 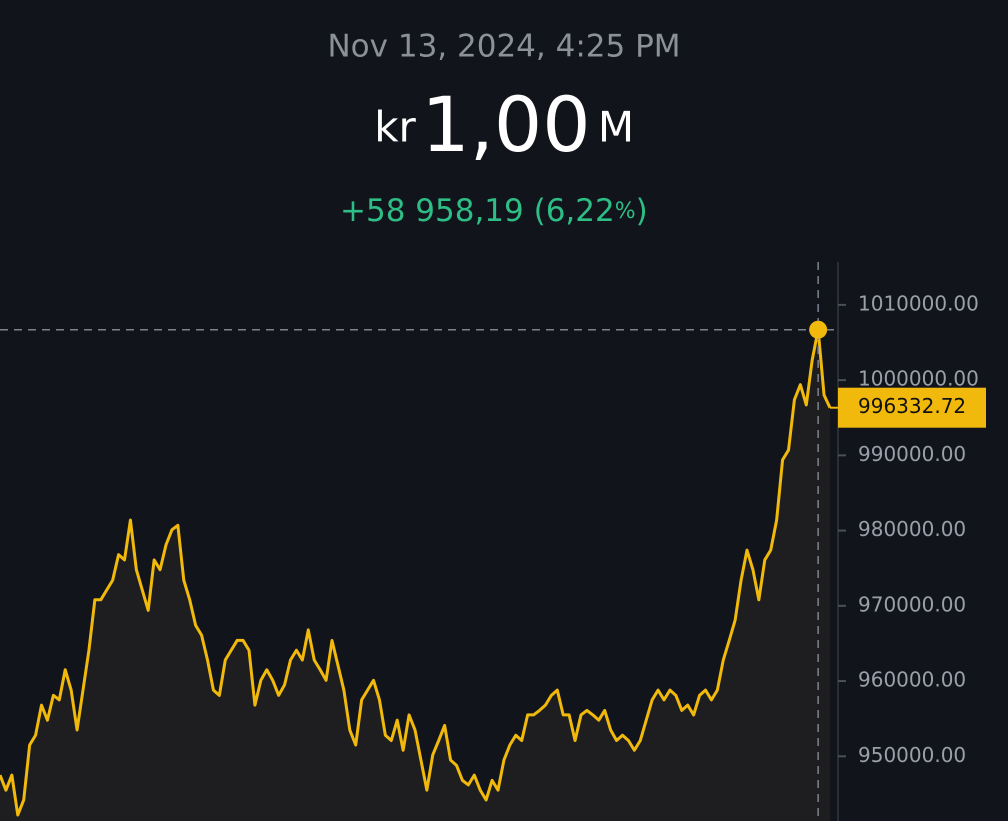 What do you see at coordinates (625, 211) in the screenshot?
I see `change-percent: %` at bounding box center [625, 211].